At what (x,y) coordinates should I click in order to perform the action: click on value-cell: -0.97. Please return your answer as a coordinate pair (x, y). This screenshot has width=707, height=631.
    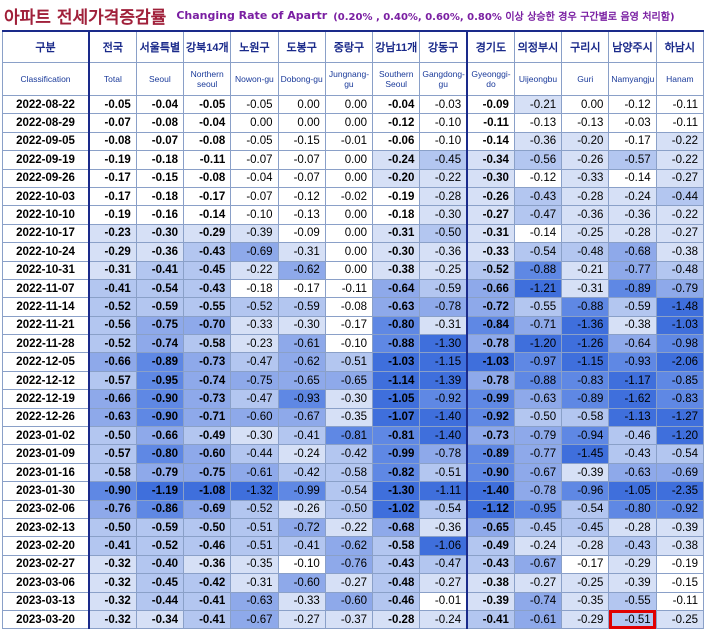
    Looking at the image, I should click on (538, 362).